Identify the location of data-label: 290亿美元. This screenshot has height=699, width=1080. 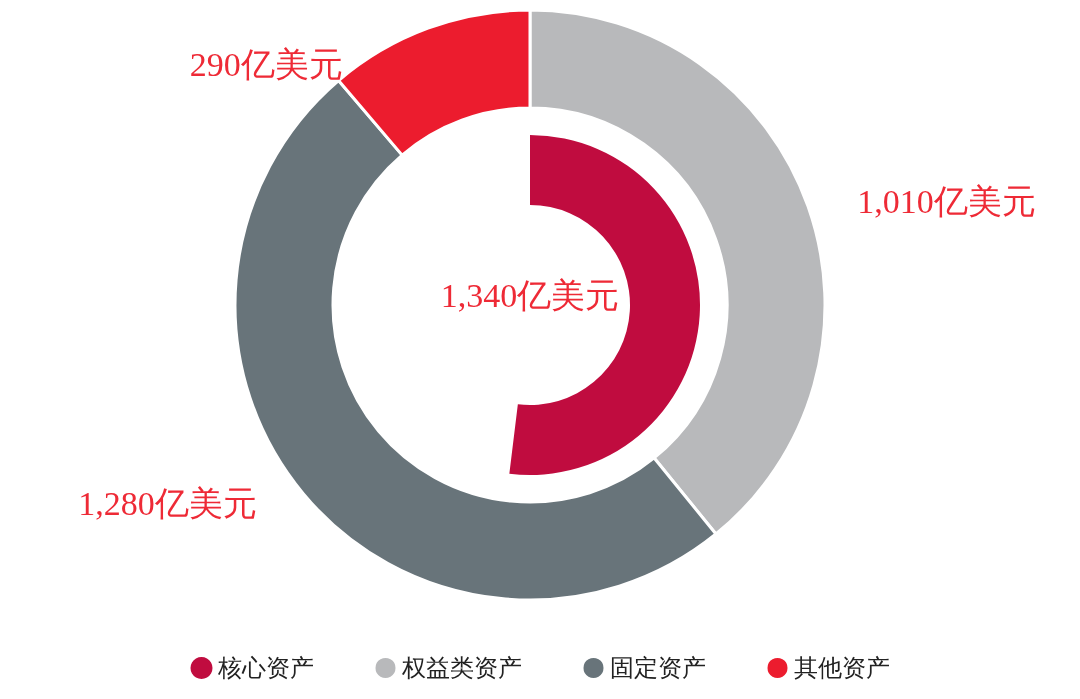
(266, 64).